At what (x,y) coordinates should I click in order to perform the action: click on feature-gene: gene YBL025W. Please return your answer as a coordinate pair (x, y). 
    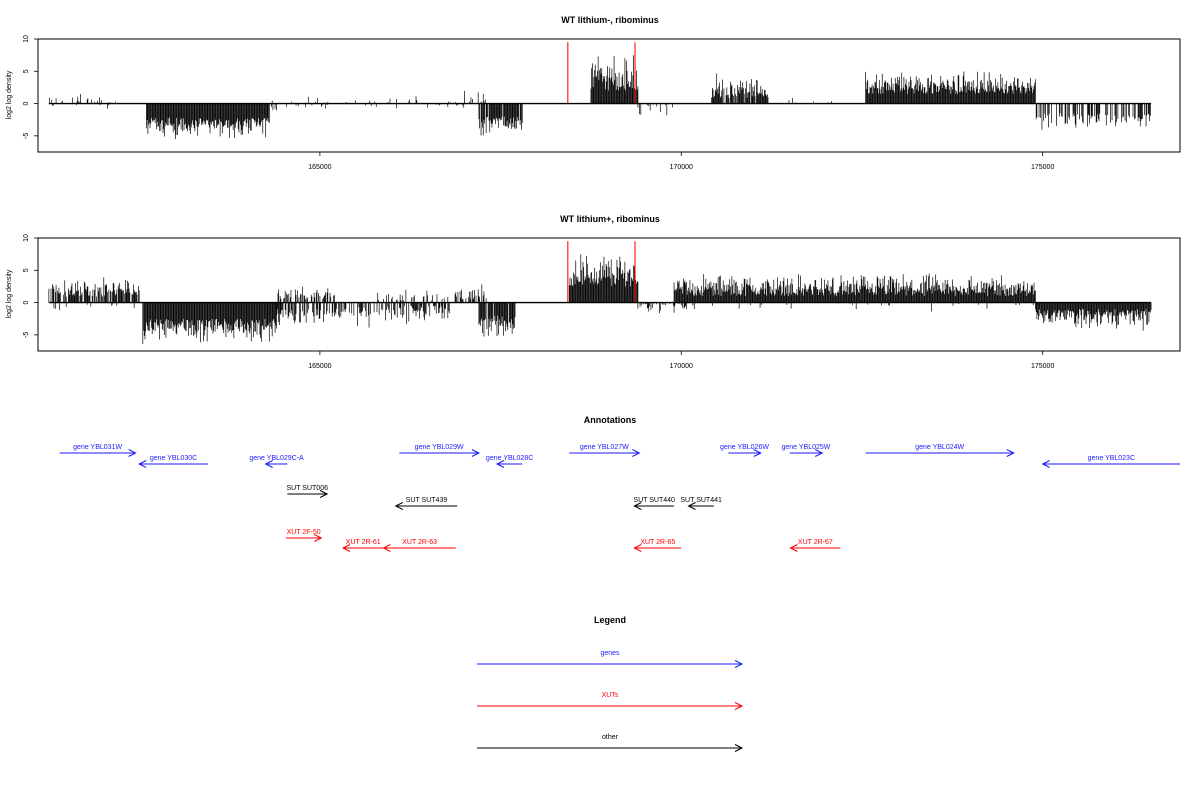
    Looking at the image, I should click on (806, 450).